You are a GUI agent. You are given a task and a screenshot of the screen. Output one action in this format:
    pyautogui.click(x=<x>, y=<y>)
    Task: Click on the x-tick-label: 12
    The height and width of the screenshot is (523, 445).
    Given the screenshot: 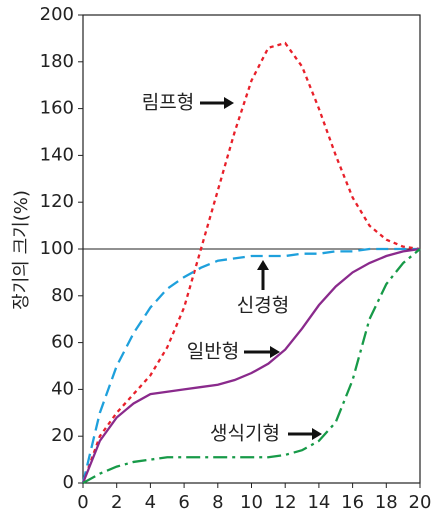 What is the action you would take?
    pyautogui.click(x=285, y=502)
    